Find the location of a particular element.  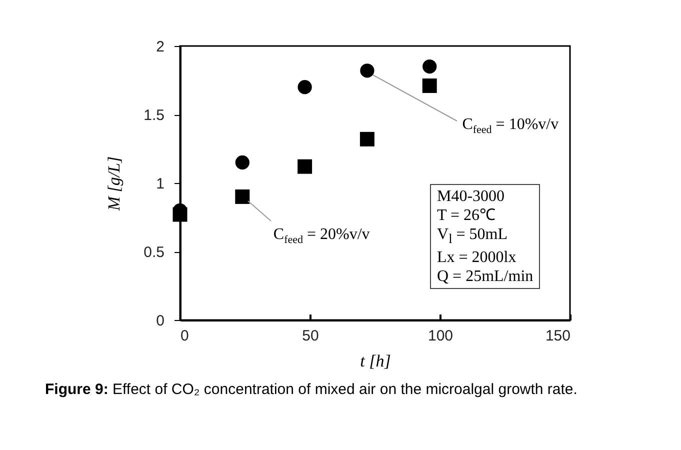

y-axis-title: M [g/L] is located at coordinates (114, 184).